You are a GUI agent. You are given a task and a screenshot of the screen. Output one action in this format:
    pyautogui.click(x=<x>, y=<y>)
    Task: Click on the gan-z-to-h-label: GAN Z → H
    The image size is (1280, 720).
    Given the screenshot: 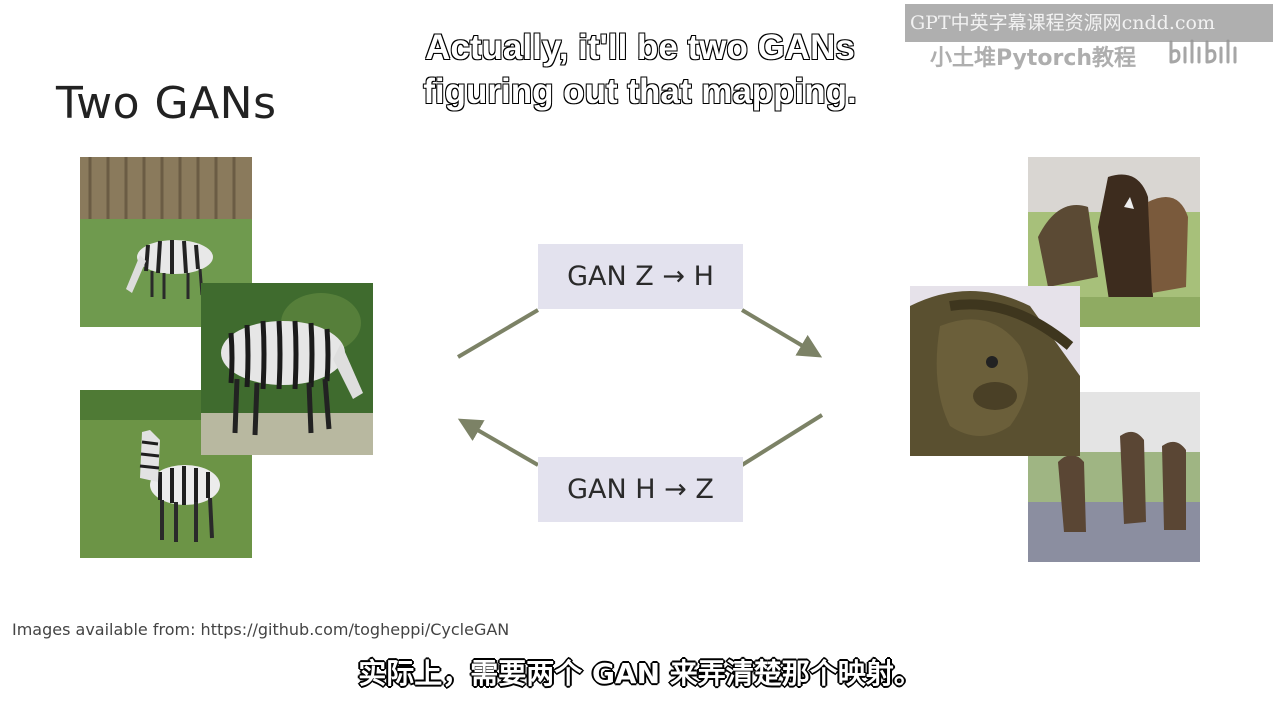 What is the action you would take?
    pyautogui.click(x=640, y=276)
    